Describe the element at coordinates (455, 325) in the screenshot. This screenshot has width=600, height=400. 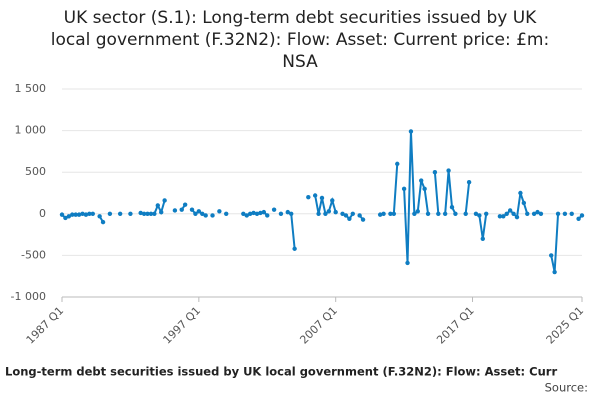
I see `x-tick-label: 2017 Q1` at that location.